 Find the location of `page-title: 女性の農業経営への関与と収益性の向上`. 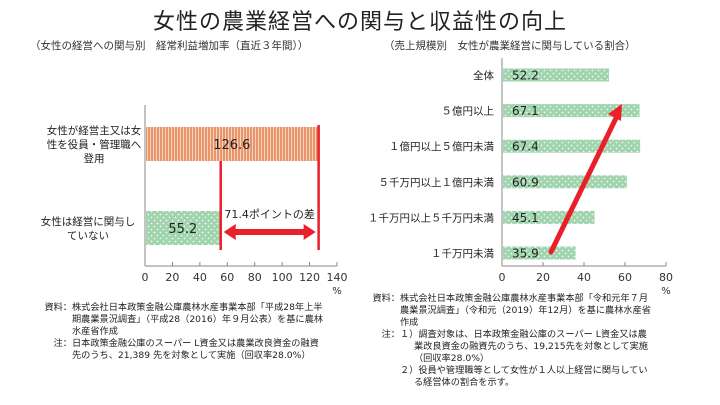

page-title: 女性の農業経営への関与と収益性の向上 is located at coordinates (359, 22).